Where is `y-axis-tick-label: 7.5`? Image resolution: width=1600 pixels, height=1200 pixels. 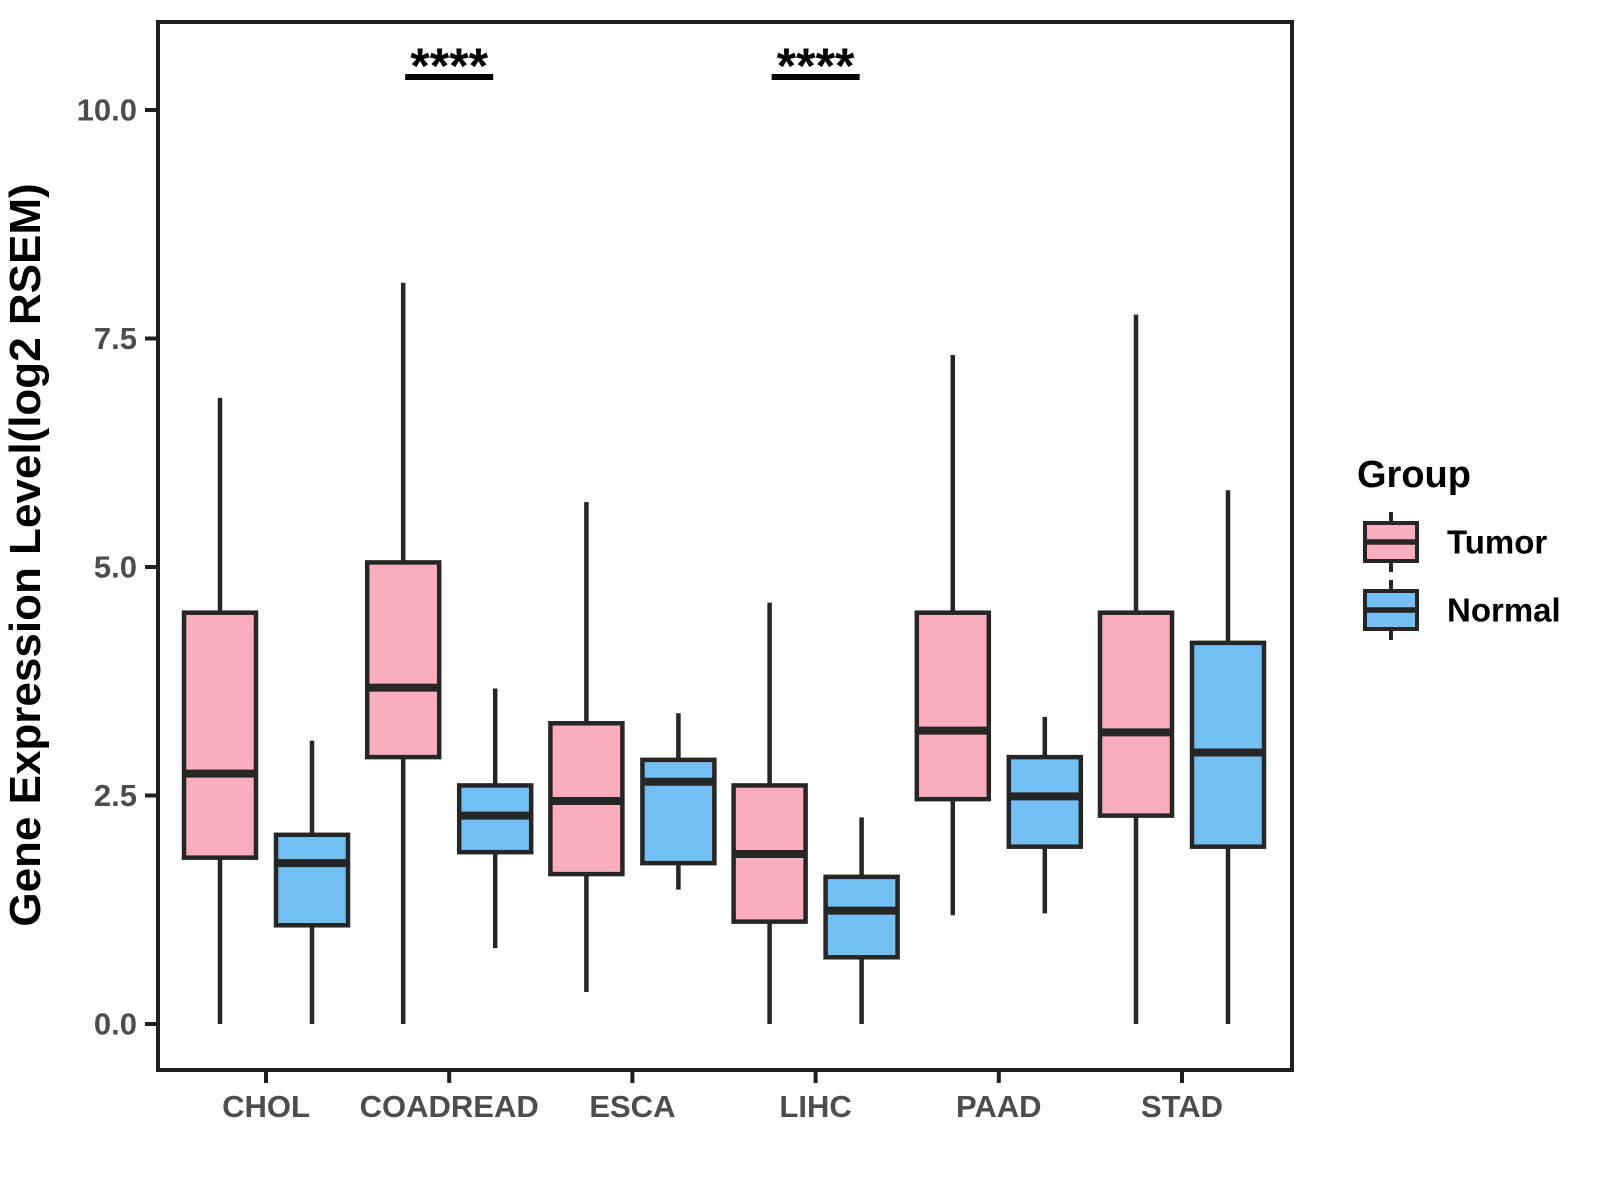 y-axis-tick-label: 7.5 is located at coordinates (115, 338).